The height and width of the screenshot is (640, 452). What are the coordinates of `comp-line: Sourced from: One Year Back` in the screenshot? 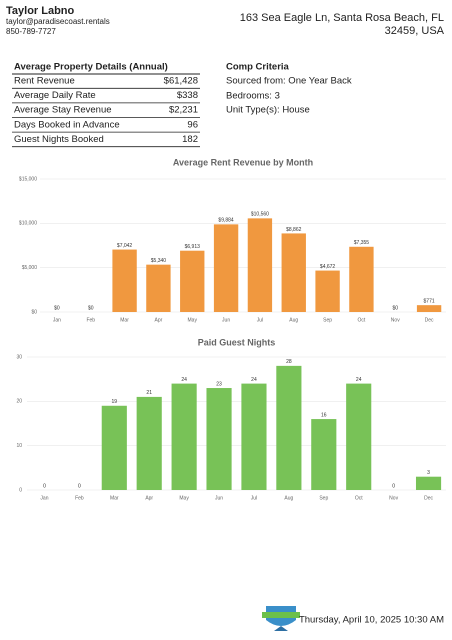 It's located at (289, 81).